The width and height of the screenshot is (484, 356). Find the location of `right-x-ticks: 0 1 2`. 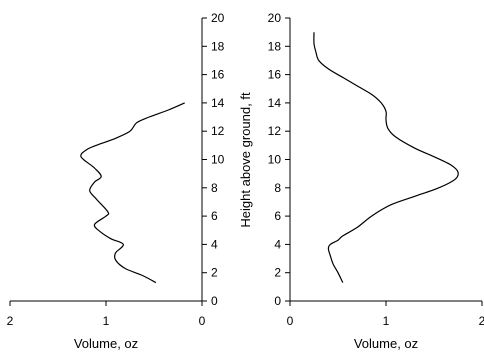

right-x-ticks: 0 1 2 is located at coordinates (385, 314).